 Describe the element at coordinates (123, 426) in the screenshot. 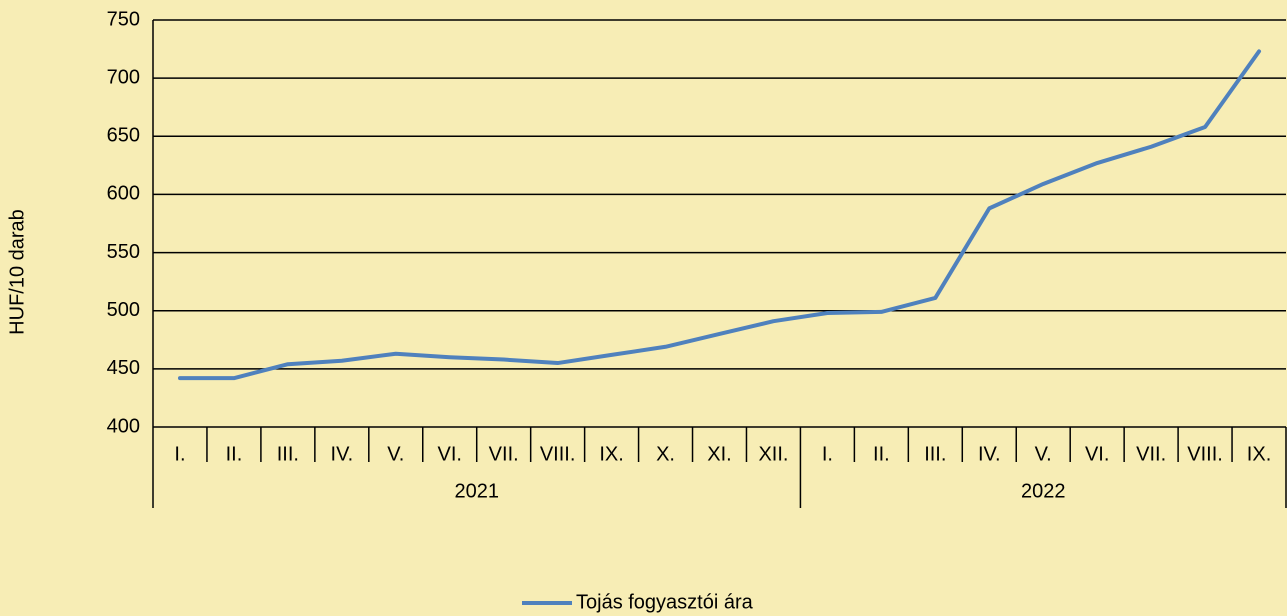

I see `y-tick-label: 400` at that location.